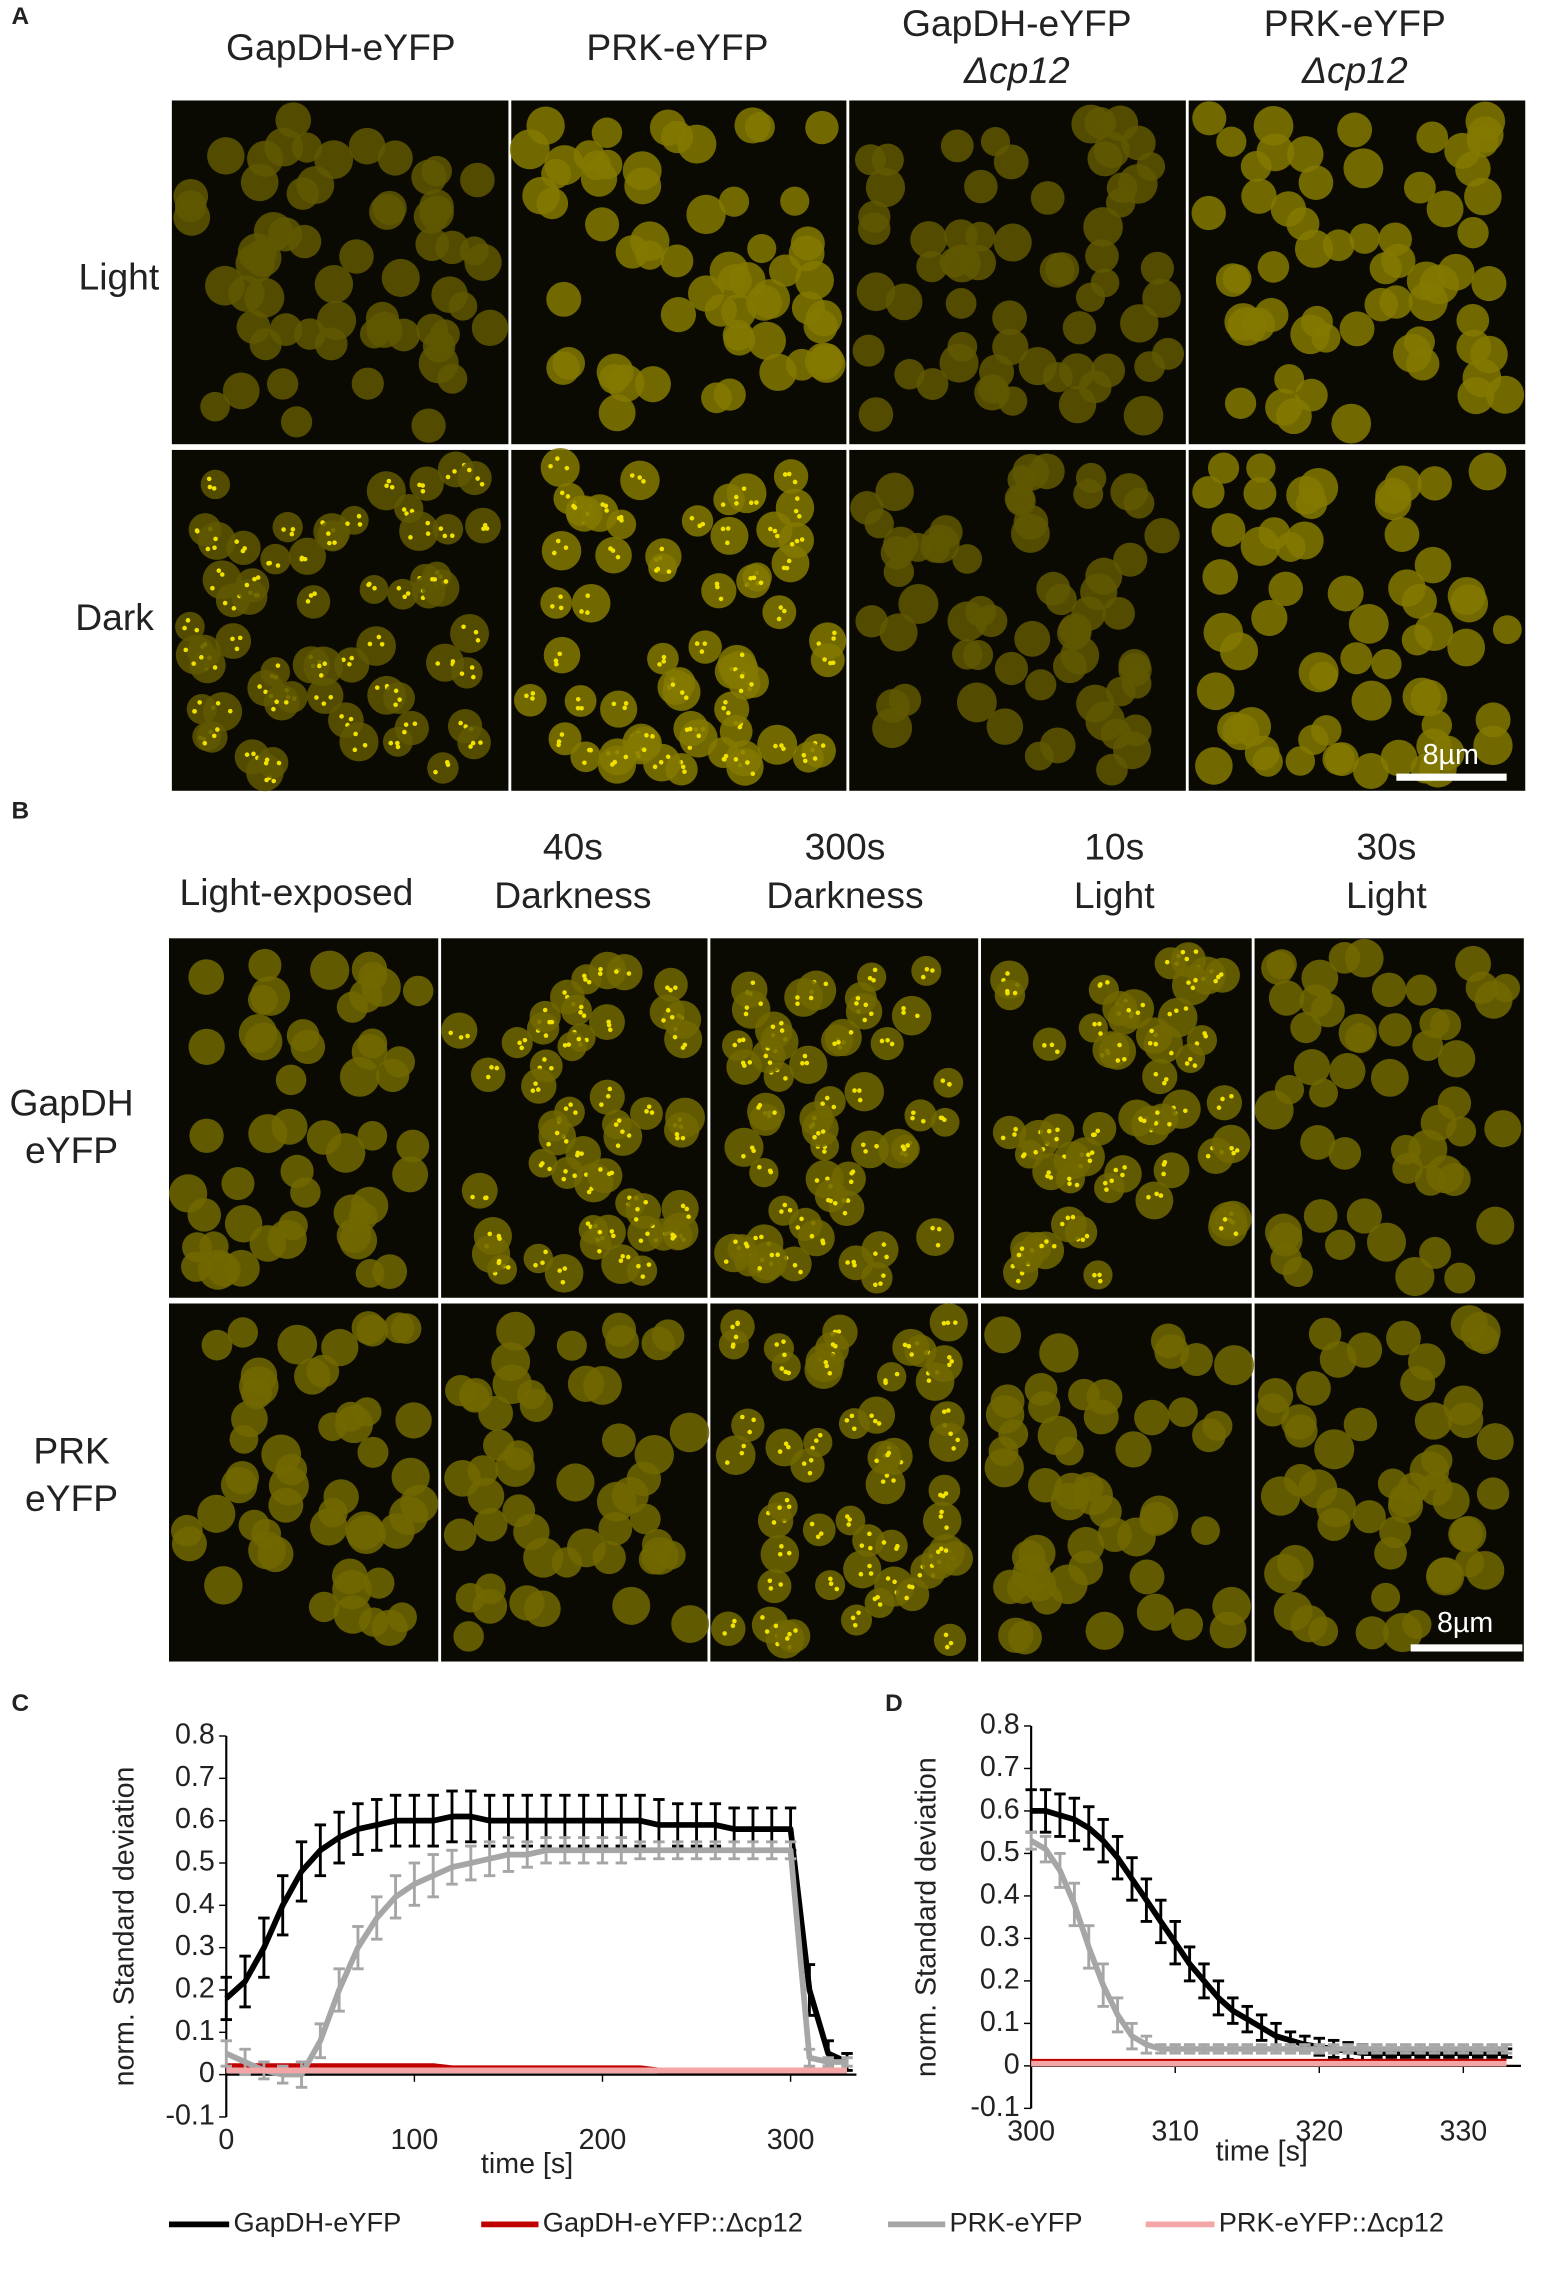  I want to click on y-tick-label: 0.8, so click(195, 1735).